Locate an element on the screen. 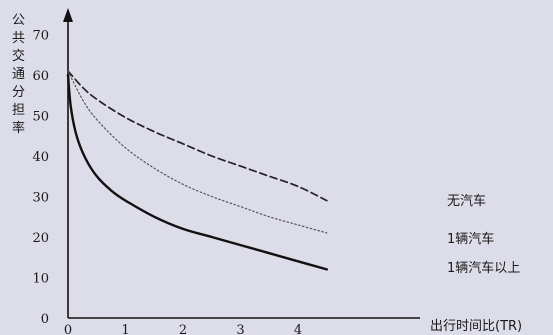  y-tick-label: 40 is located at coordinates (40, 157).